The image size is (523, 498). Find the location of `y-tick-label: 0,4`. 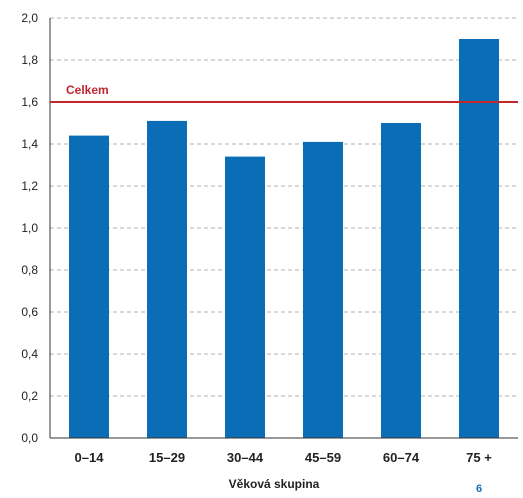

y-tick-label: 0,4 is located at coordinates (29, 354).